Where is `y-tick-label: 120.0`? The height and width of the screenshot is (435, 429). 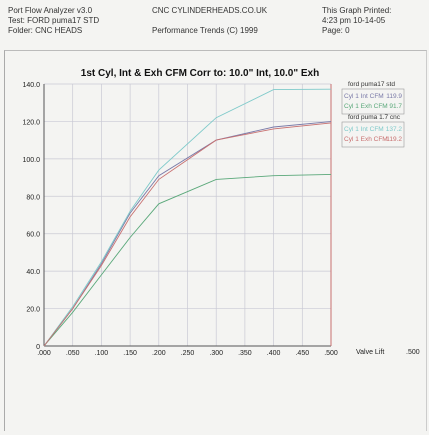
y-tick-label: 120.0 is located at coordinates (31, 122).